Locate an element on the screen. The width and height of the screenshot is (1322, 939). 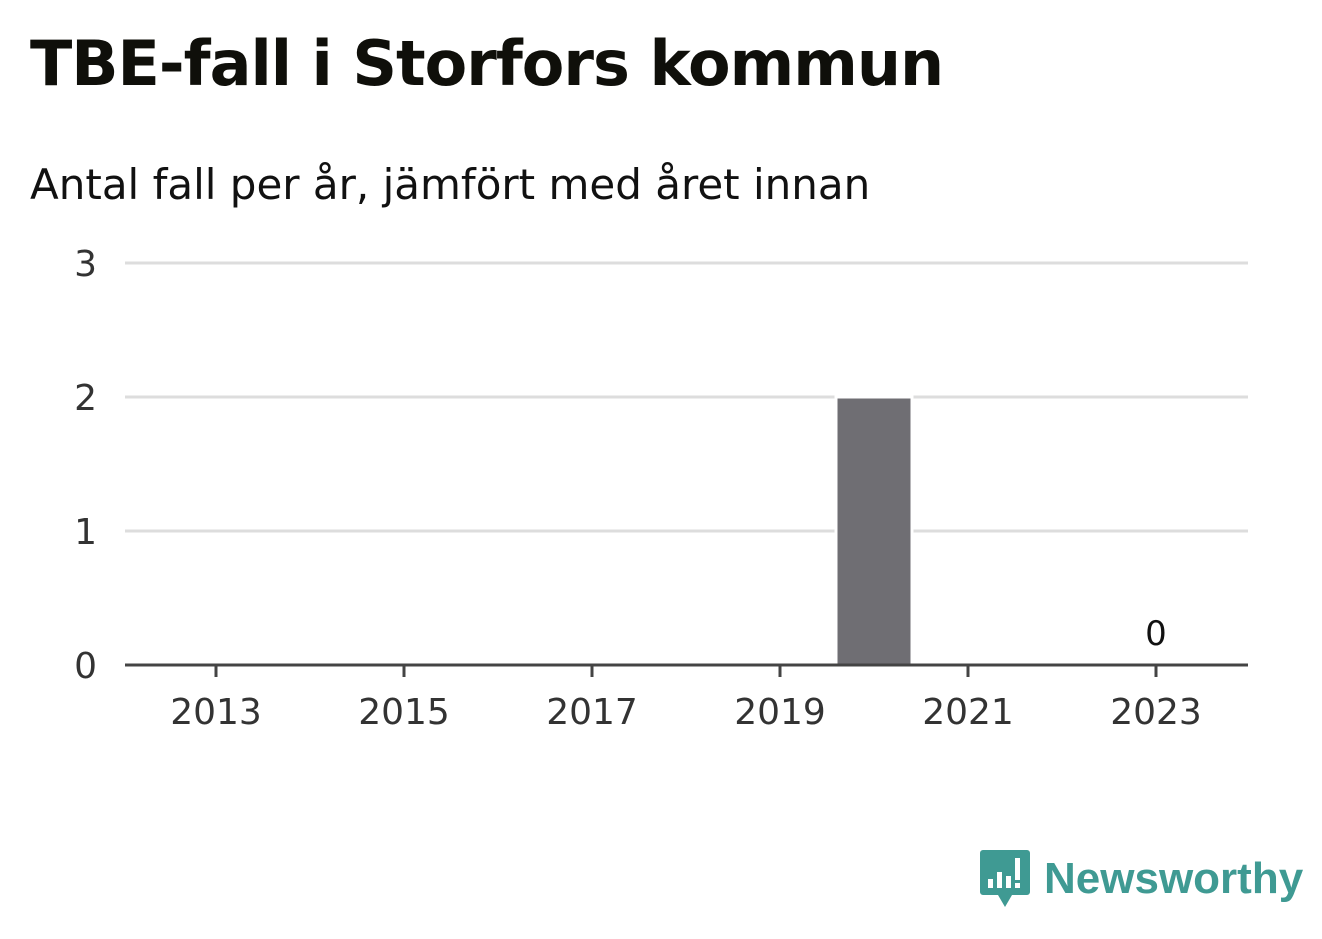
bar is located at coordinates (874, 531).